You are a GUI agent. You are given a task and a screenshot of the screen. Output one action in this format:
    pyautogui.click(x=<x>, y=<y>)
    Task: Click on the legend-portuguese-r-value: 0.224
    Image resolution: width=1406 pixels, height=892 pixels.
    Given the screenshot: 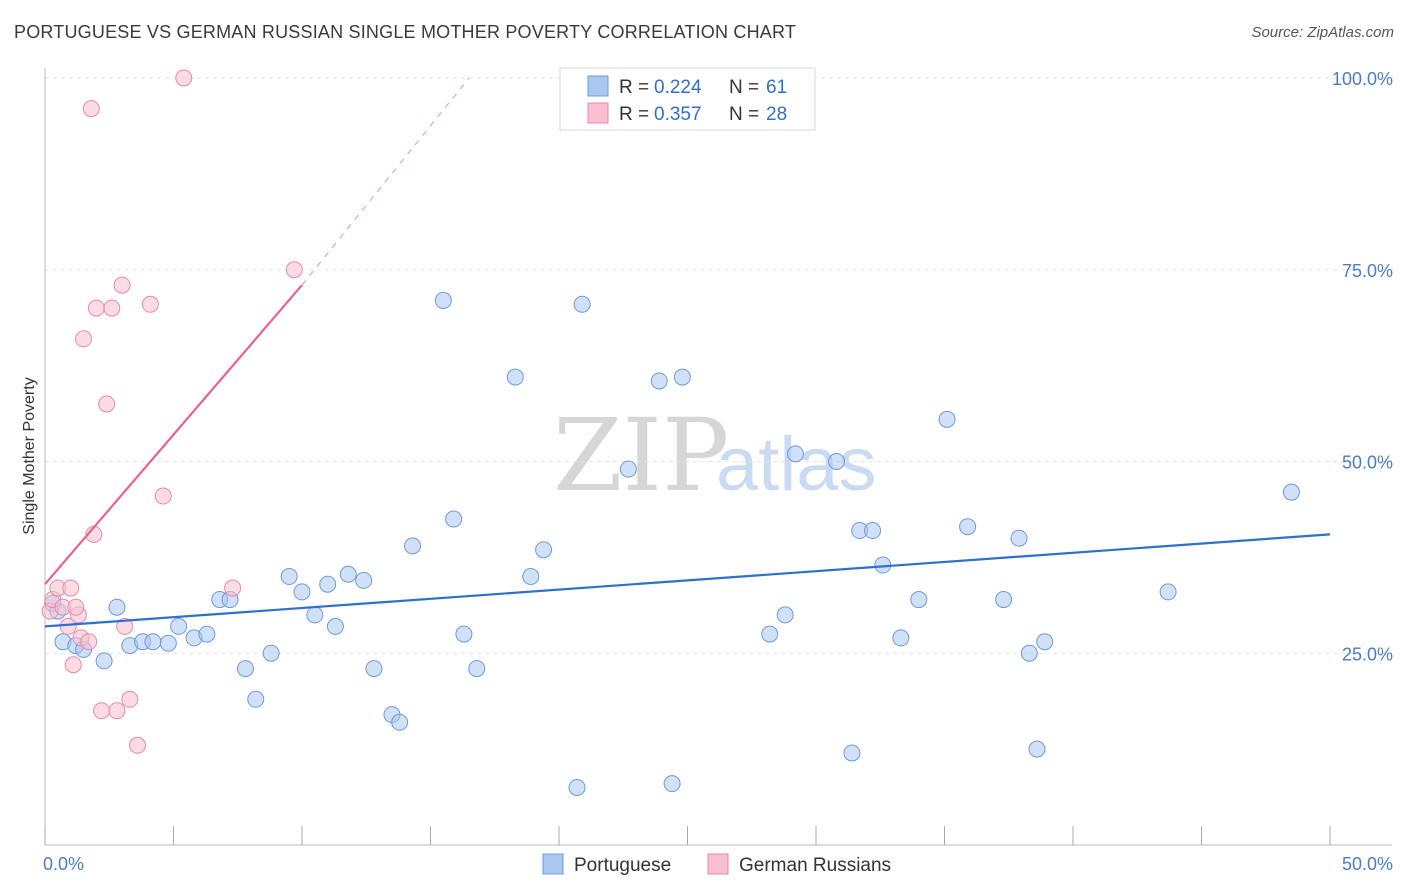 What is the action you would take?
    pyautogui.click(x=678, y=87)
    